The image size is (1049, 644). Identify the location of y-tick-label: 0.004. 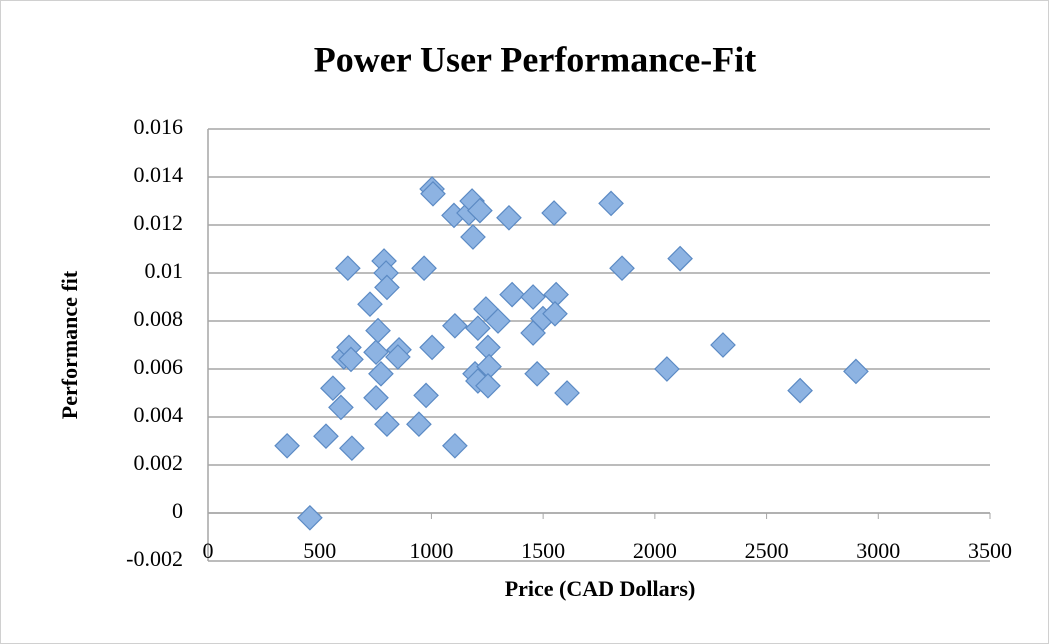
(159, 414).